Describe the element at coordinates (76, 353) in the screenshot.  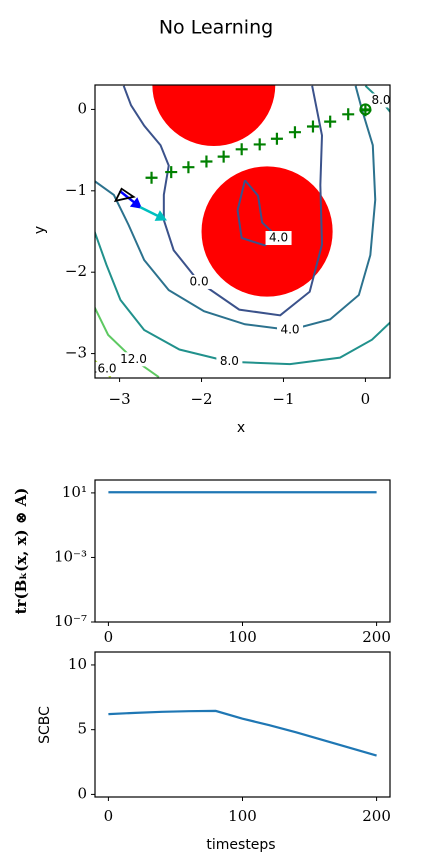
I see `y-tick-label: −3` at that location.